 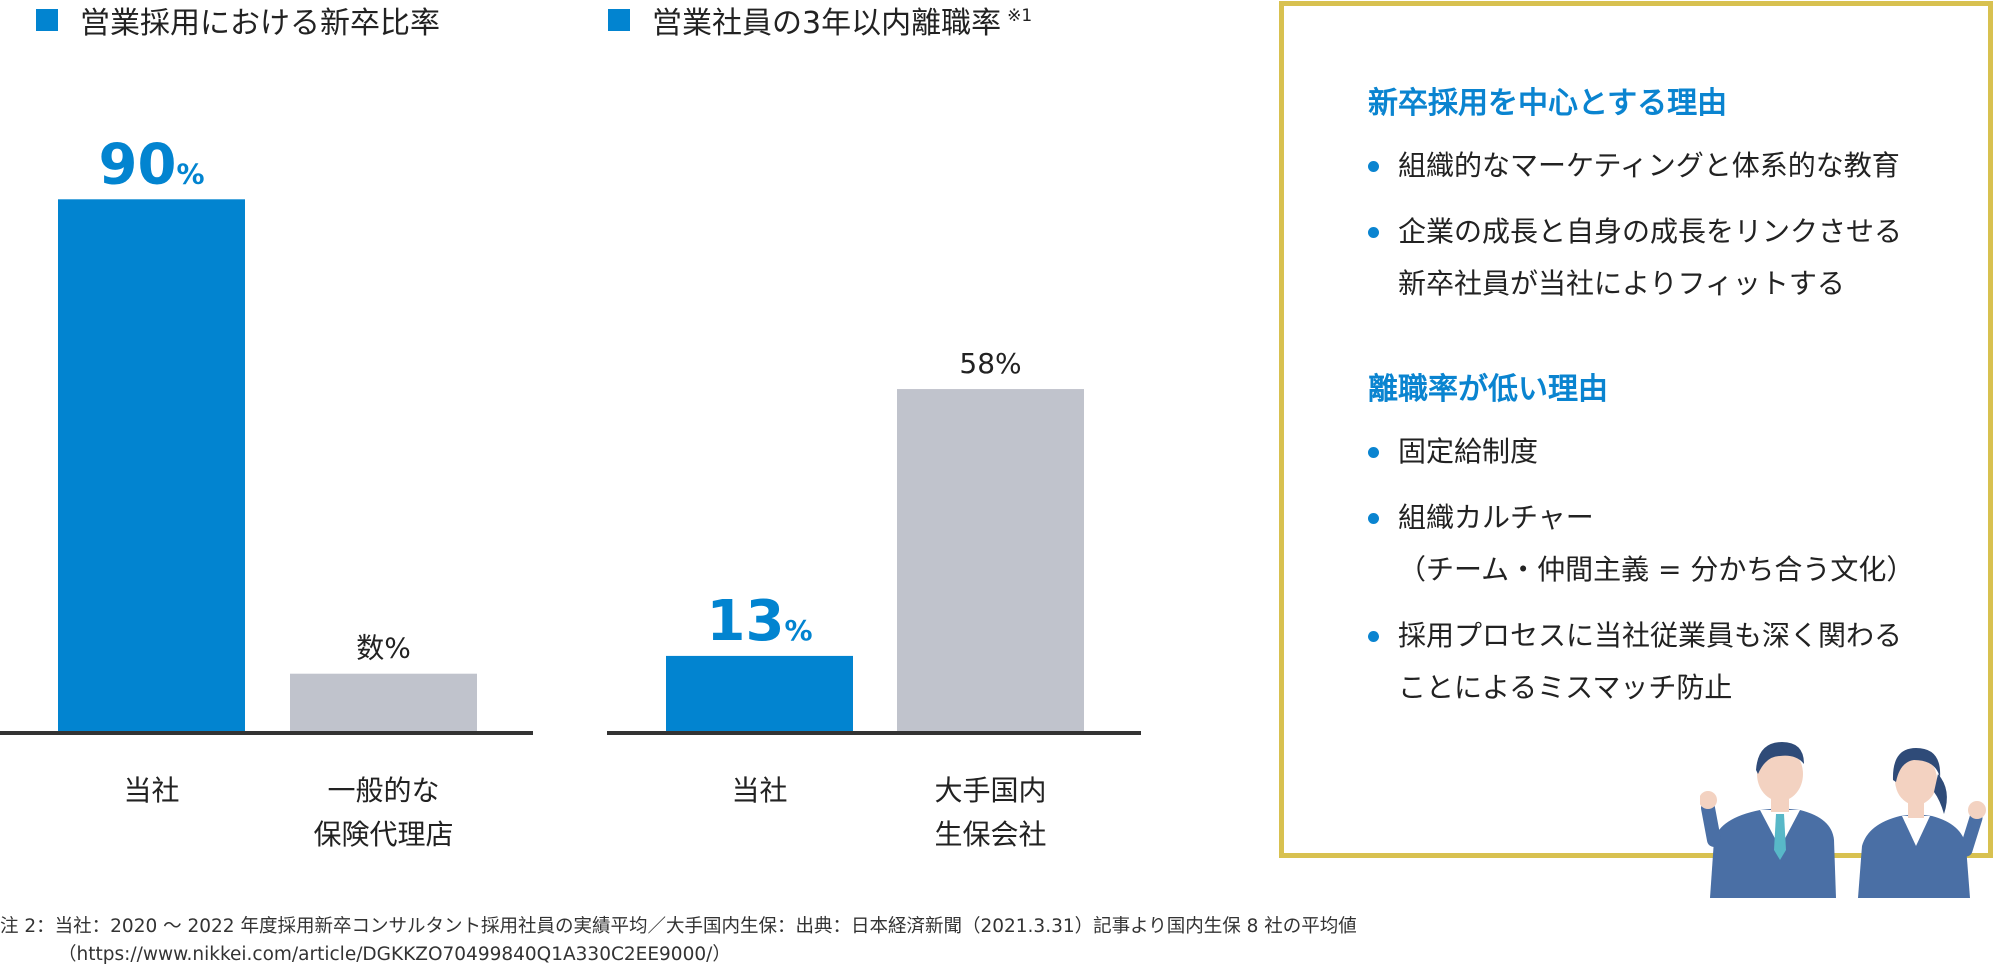 I want to click on two-business-people-cheering-icon, so click(x=1843, y=820).